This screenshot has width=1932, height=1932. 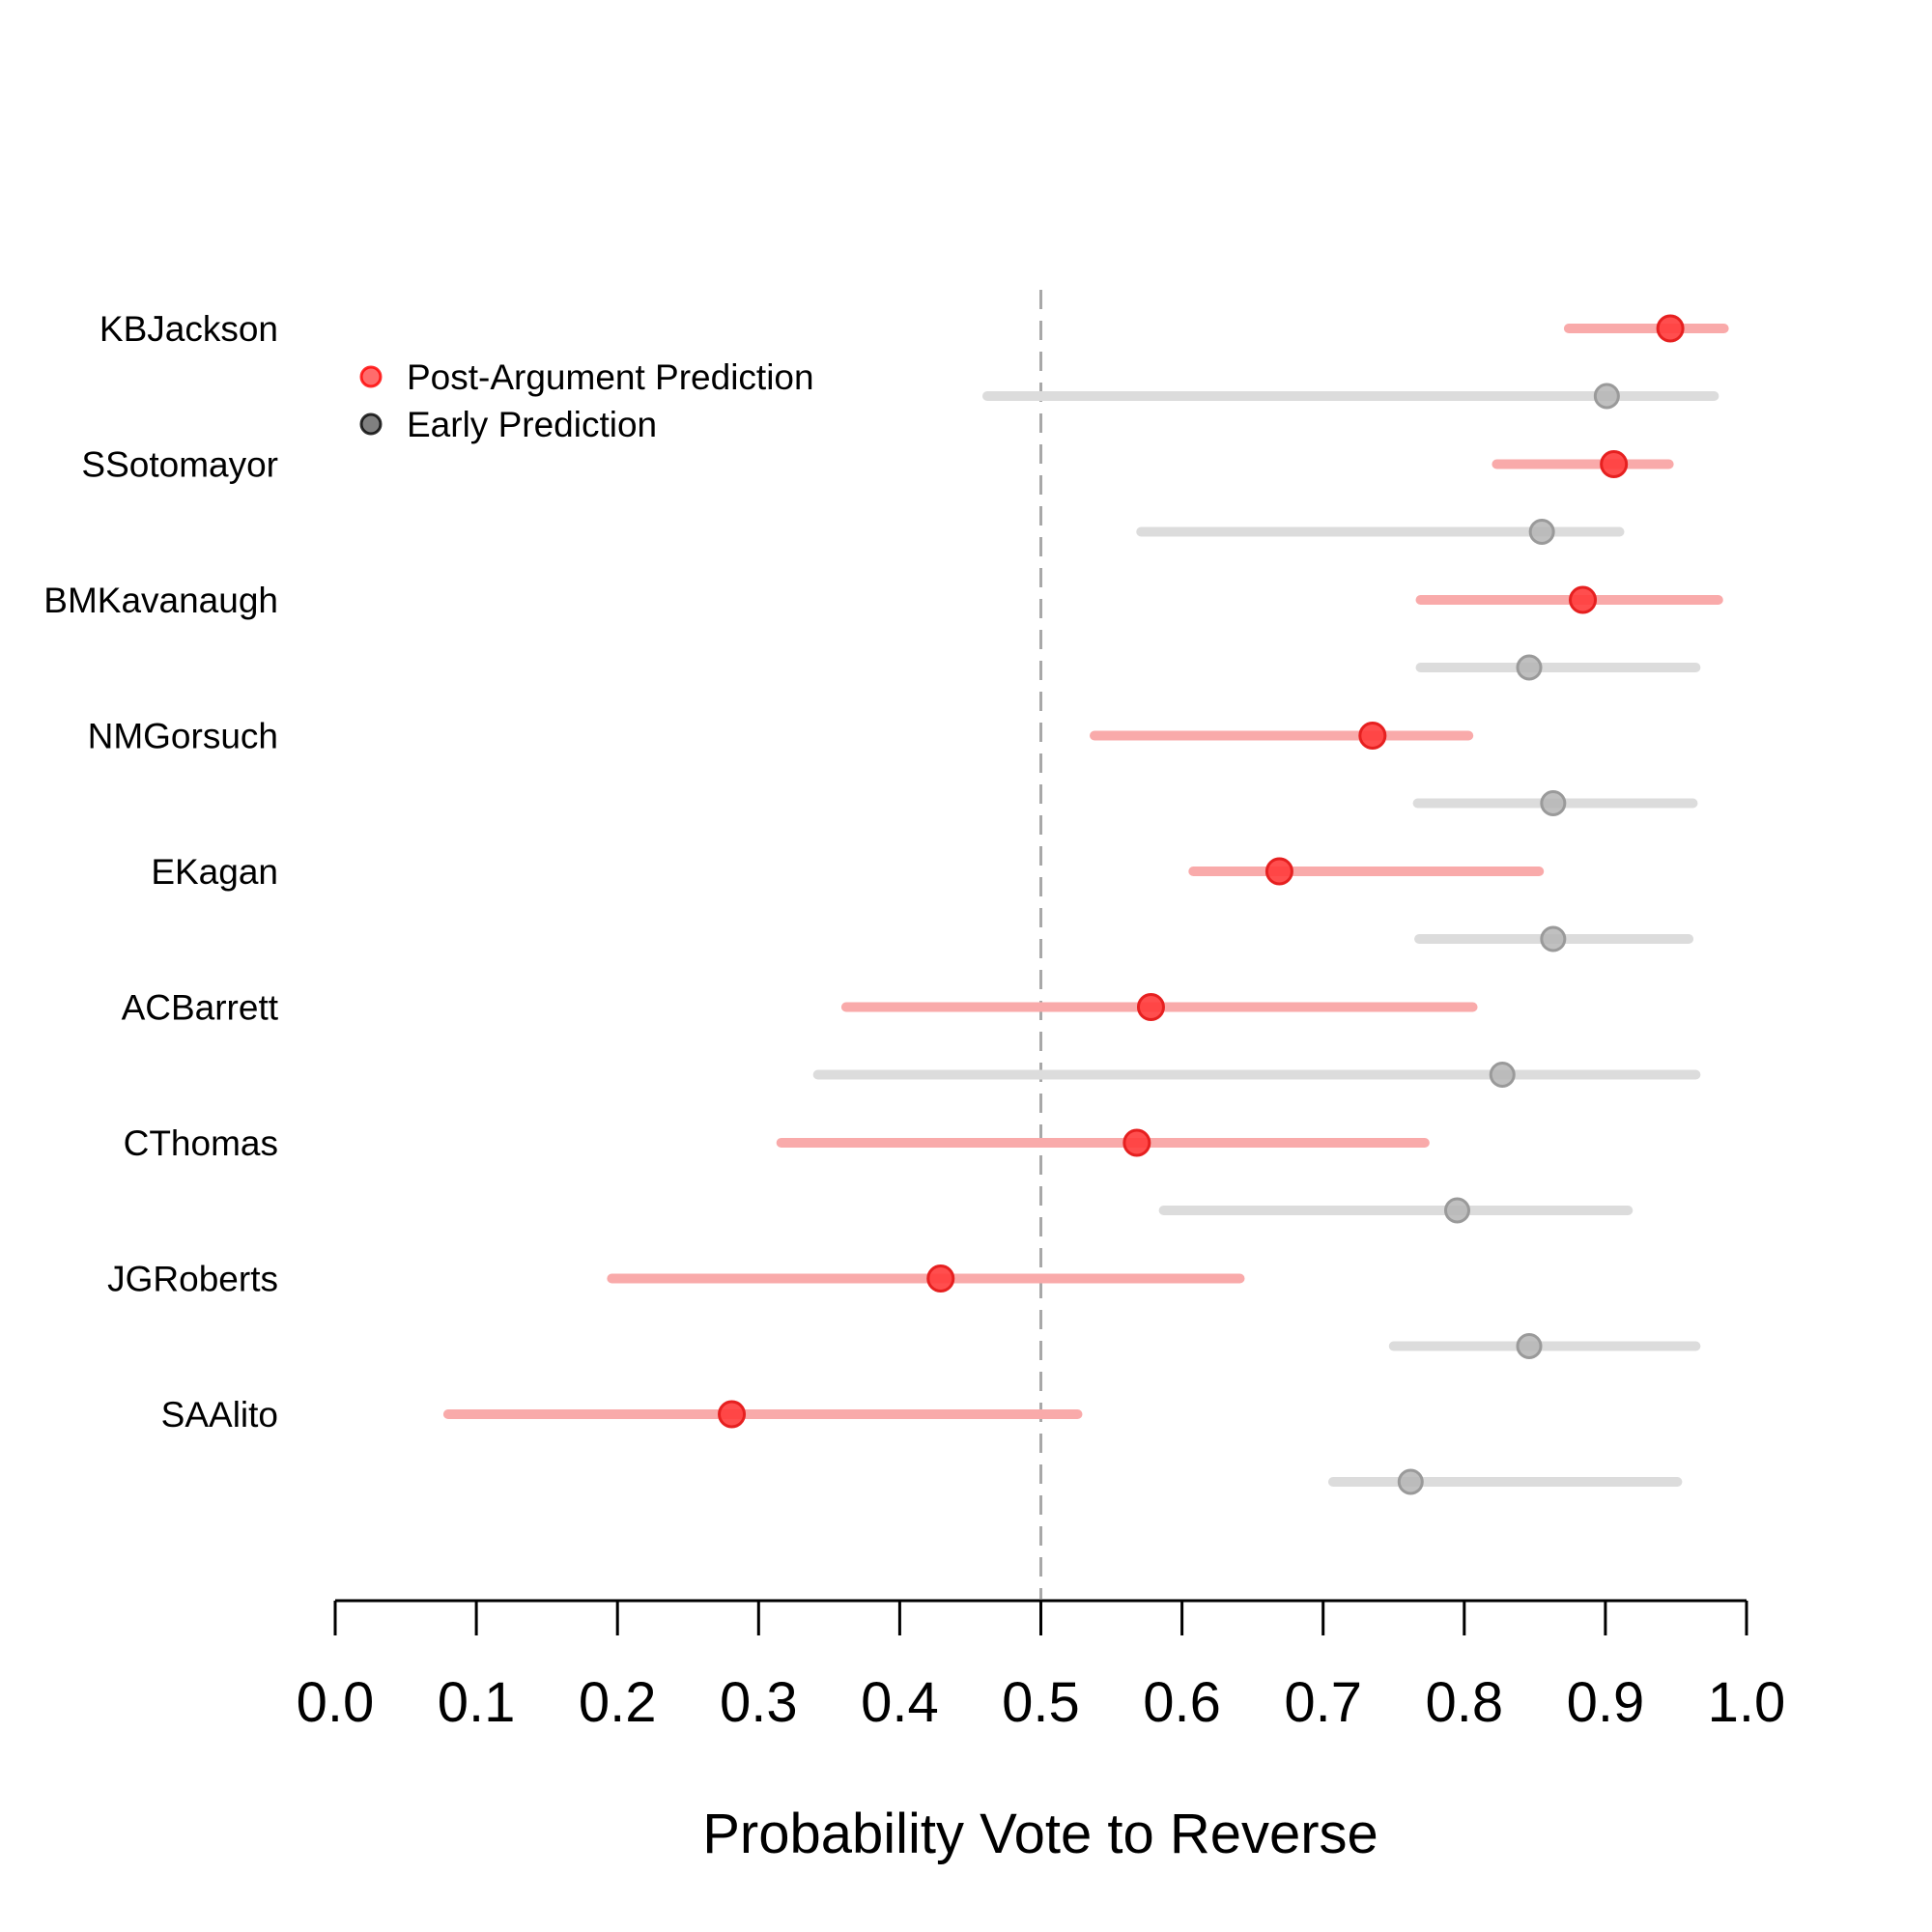 What do you see at coordinates (1614, 464) in the screenshot?
I see `post-point-ssotomayor` at bounding box center [1614, 464].